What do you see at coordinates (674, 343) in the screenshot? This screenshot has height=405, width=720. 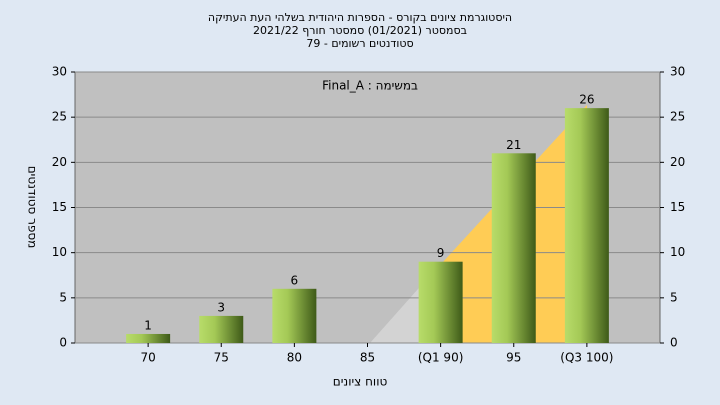 I see `y2-tick-label: 0` at bounding box center [674, 343].